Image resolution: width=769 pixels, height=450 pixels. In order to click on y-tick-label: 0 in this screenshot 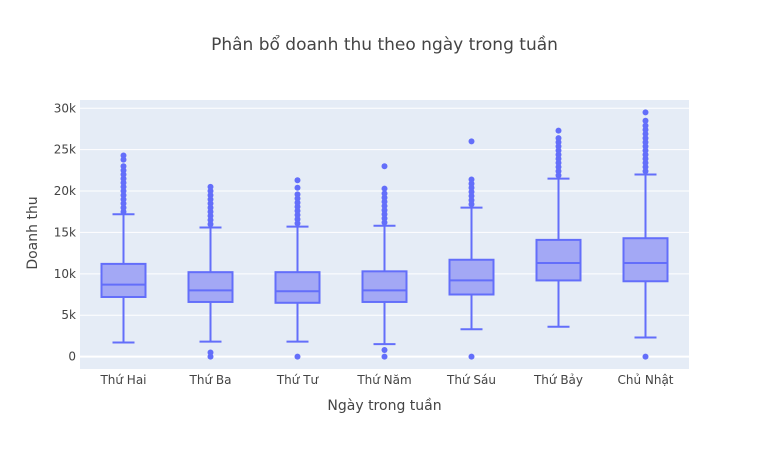, I will do `click(72, 357)`.